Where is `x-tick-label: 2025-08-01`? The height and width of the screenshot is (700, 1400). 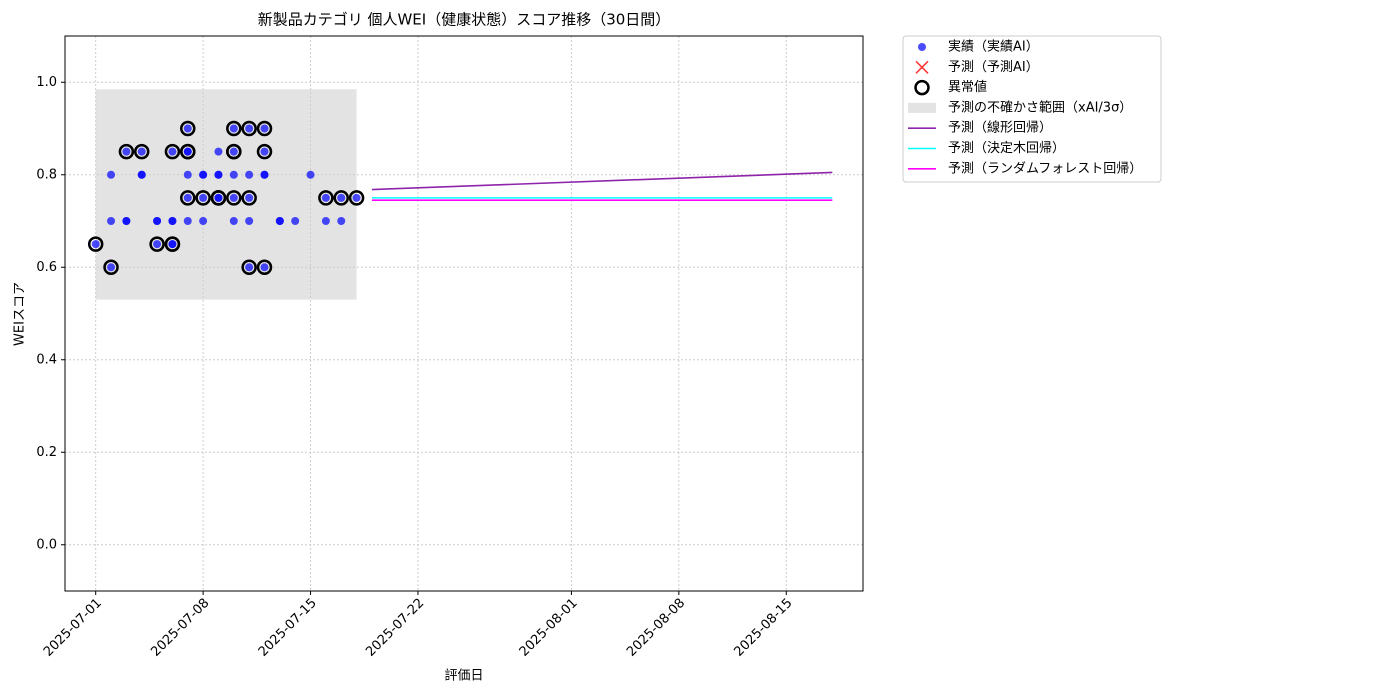
x-tick-label: 2025-08-01 is located at coordinates (549, 628).